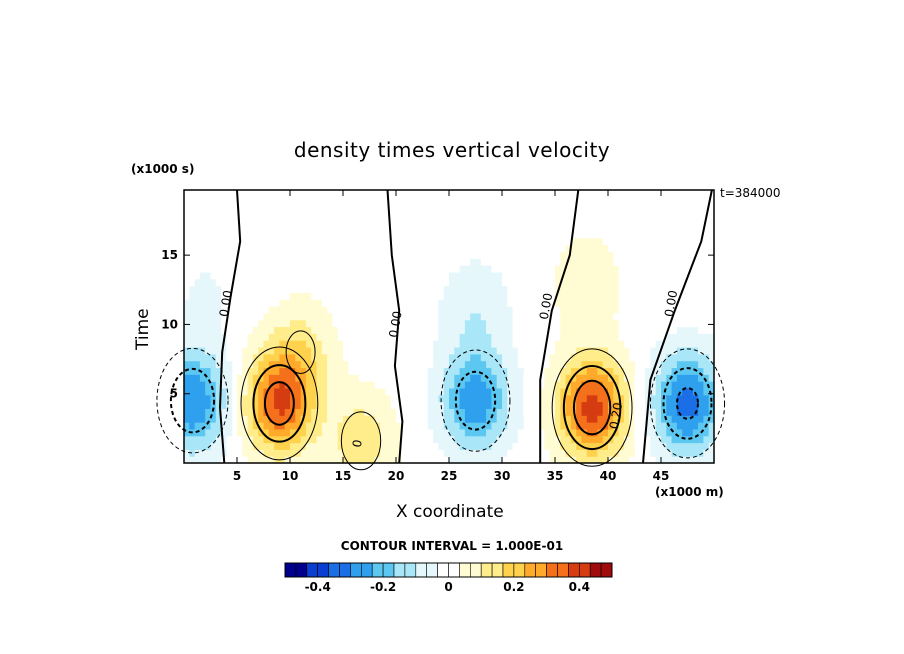 The image size is (904, 654). I want to click on colorbar-swatch, so click(497, 570).